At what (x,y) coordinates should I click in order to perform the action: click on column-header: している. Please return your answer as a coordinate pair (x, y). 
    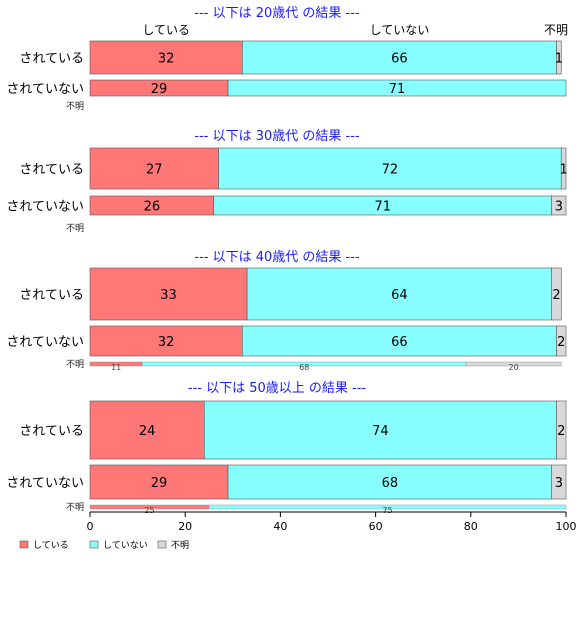
    Looking at the image, I should click on (166, 30).